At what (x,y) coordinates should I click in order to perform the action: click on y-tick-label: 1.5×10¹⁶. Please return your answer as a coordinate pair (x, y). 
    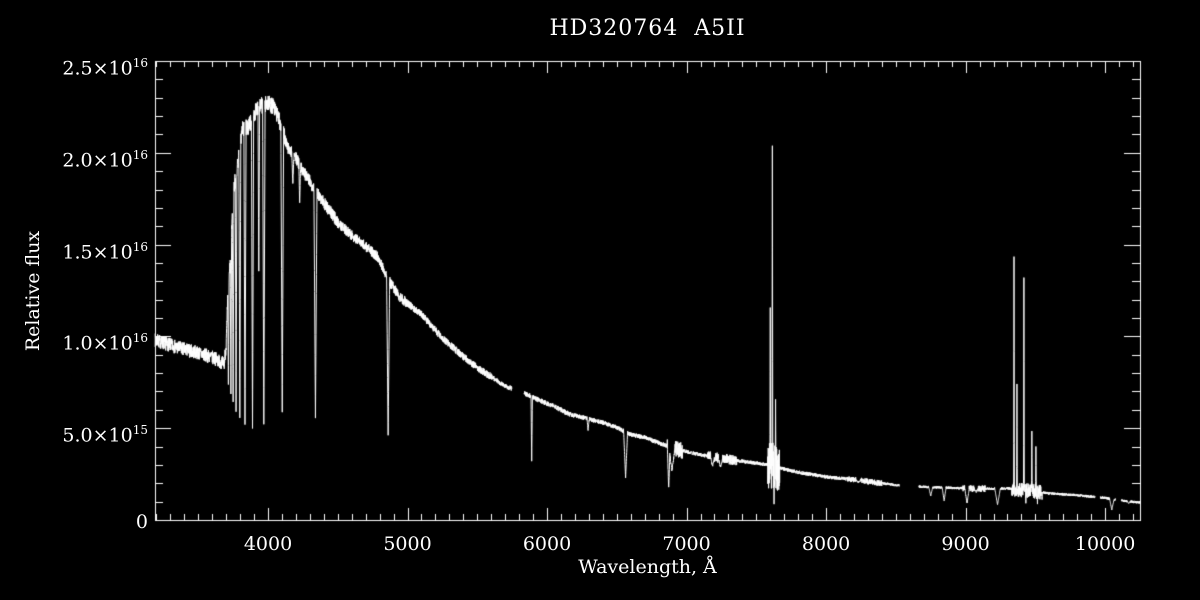
    Looking at the image, I should click on (105, 251).